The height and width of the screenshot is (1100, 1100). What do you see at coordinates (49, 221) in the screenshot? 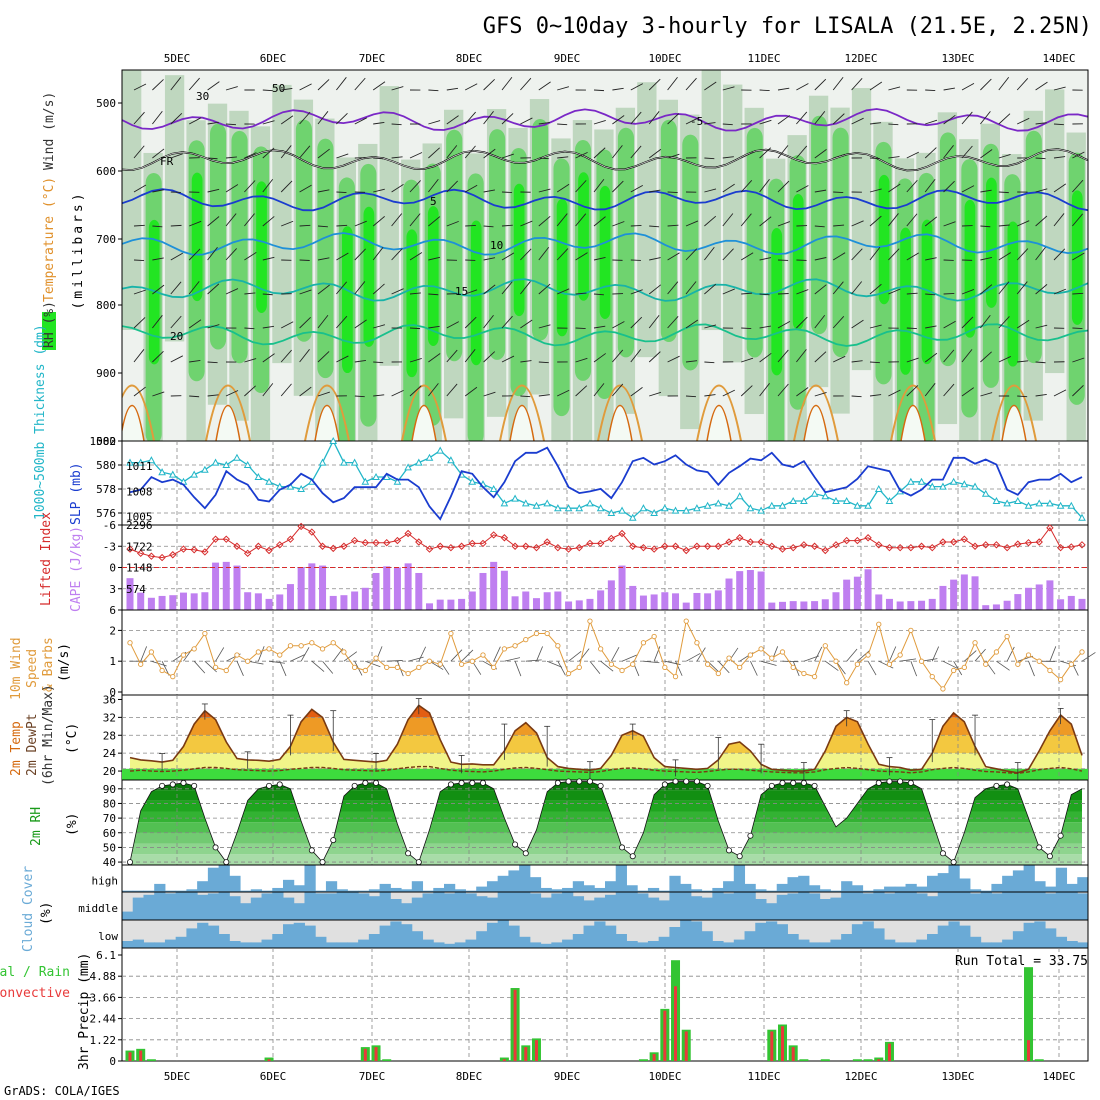
I see `upper-legend: RH (%) Temperature (°C) Wind (m/s)` at bounding box center [49, 221].